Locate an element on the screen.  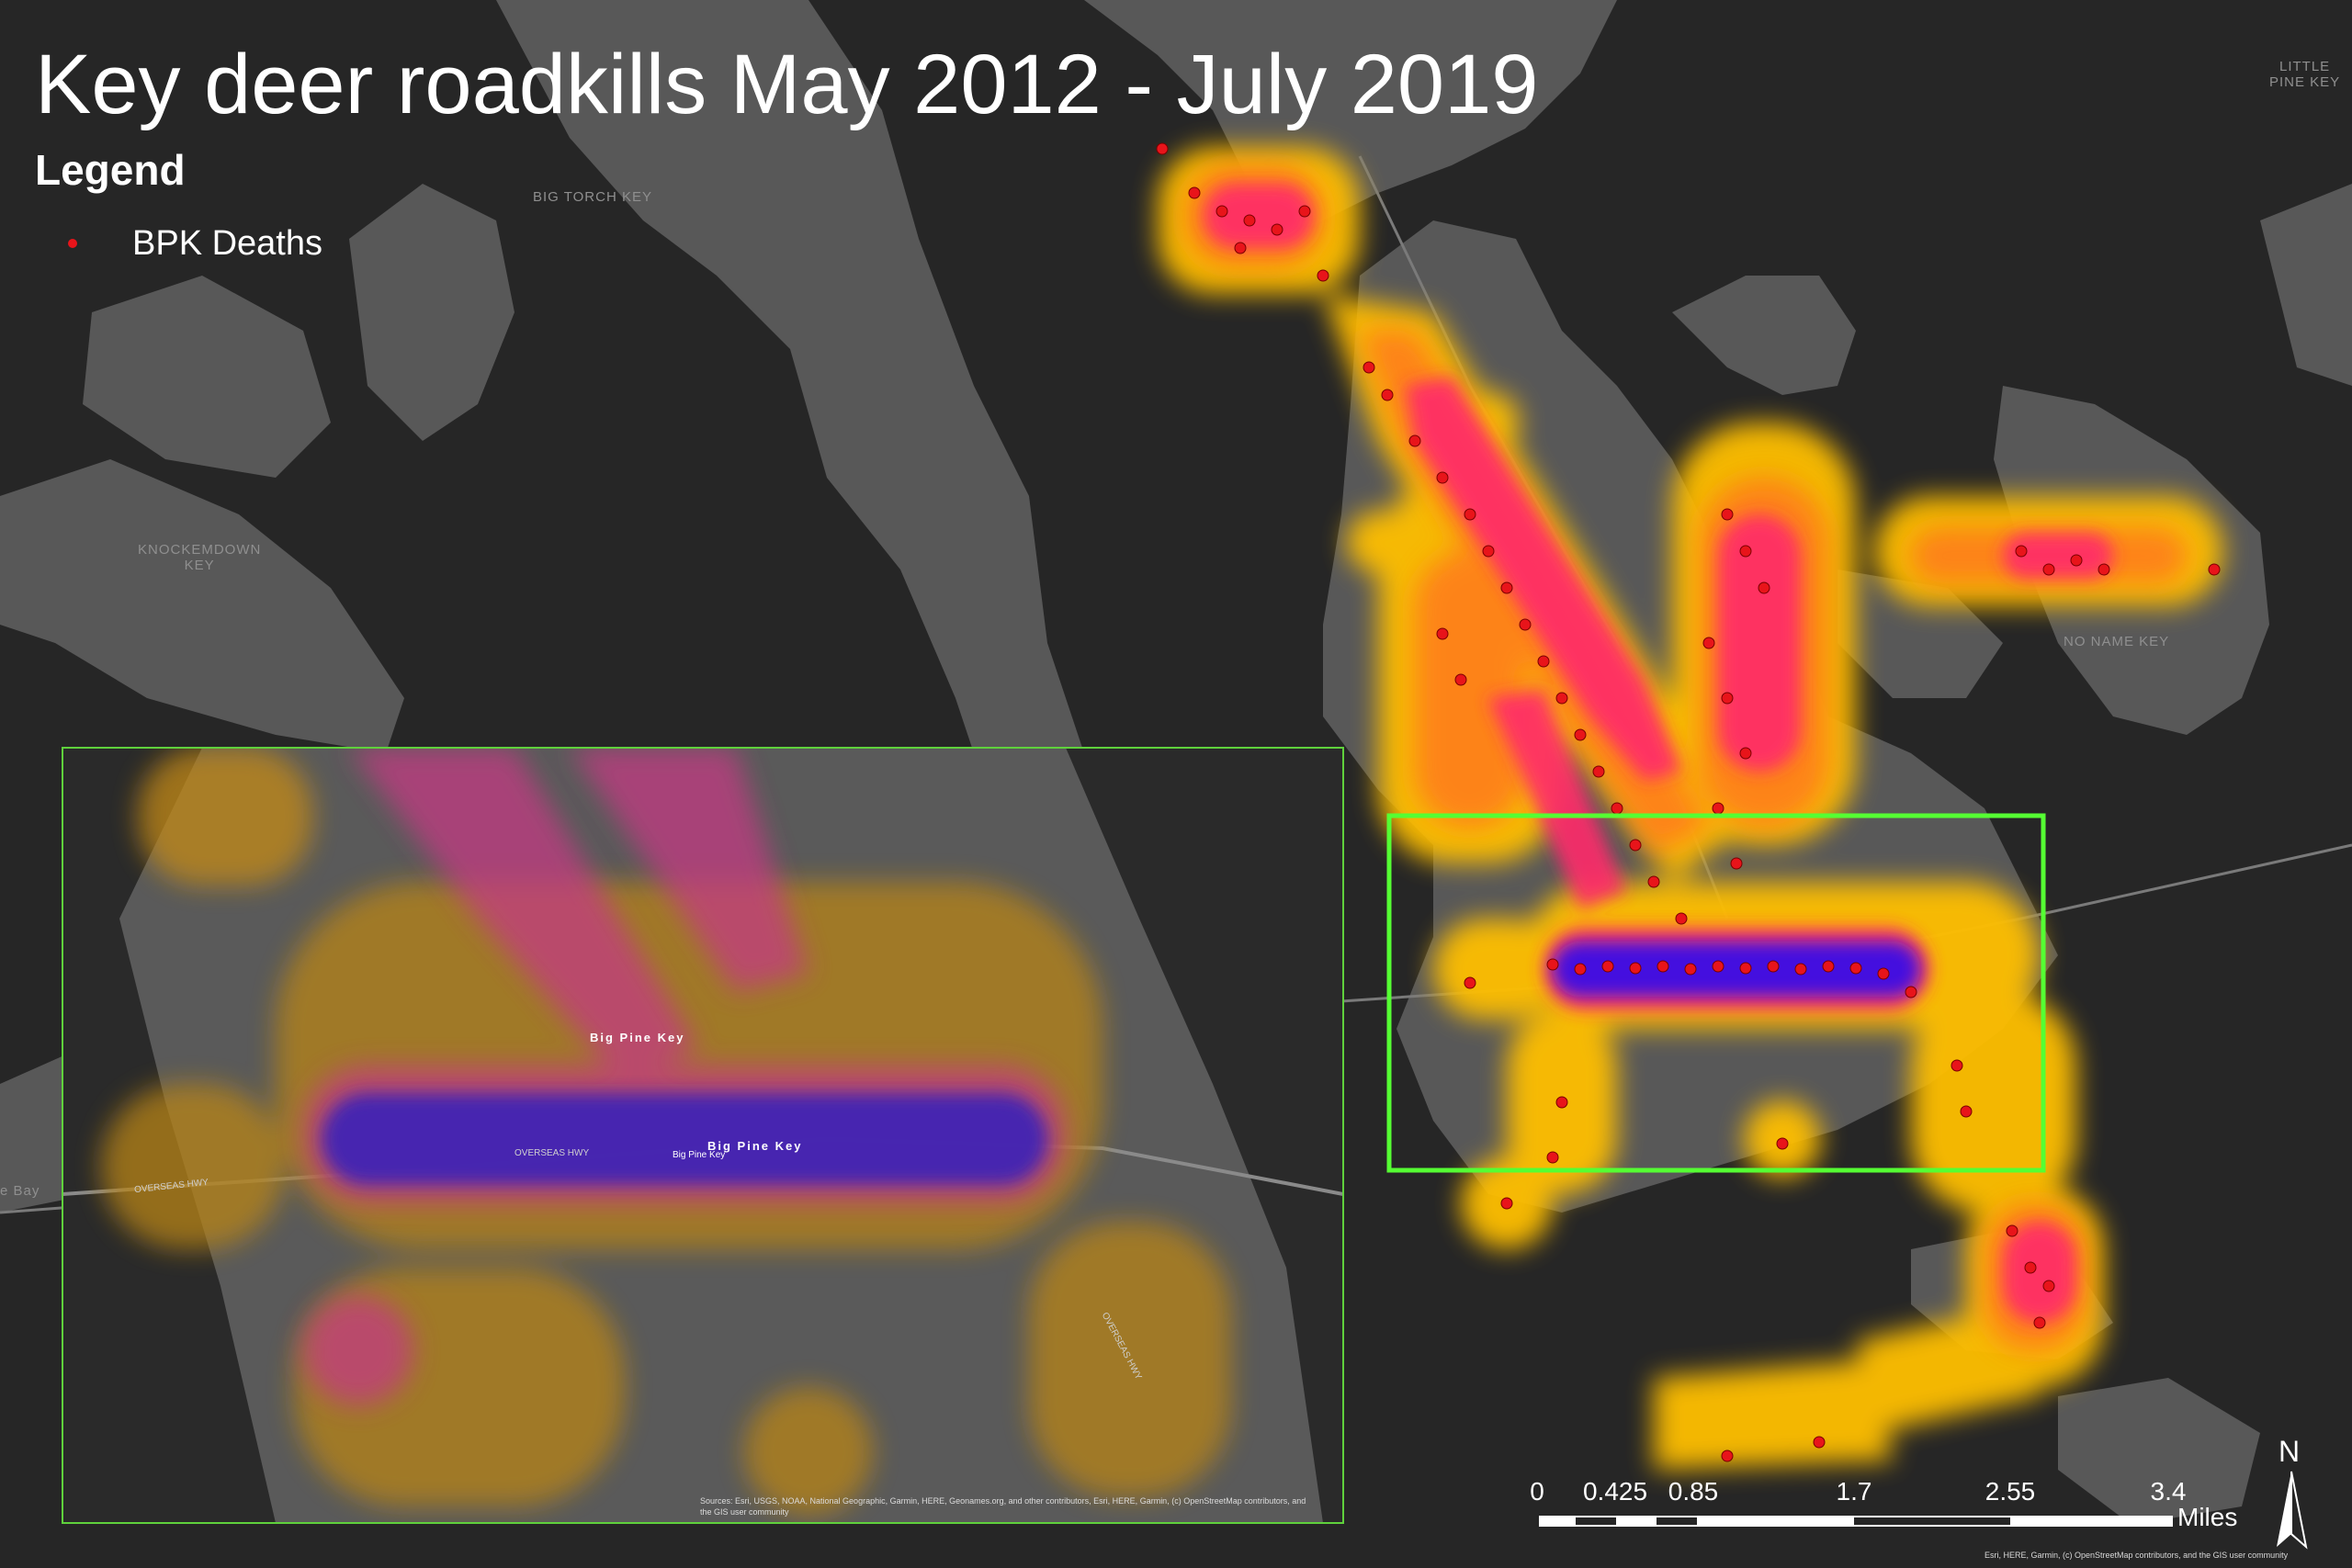
scale-tick-4: 2.55 is located at coordinates (2010, 1492).